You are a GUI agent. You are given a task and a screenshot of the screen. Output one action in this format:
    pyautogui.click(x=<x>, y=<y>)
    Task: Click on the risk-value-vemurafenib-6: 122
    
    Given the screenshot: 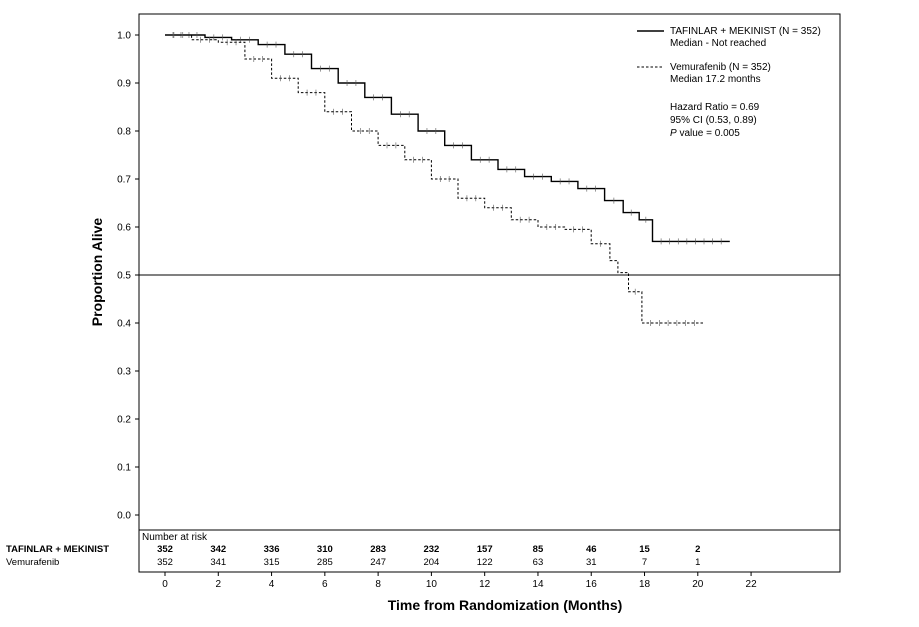 What is the action you would take?
    pyautogui.click(x=485, y=562)
    